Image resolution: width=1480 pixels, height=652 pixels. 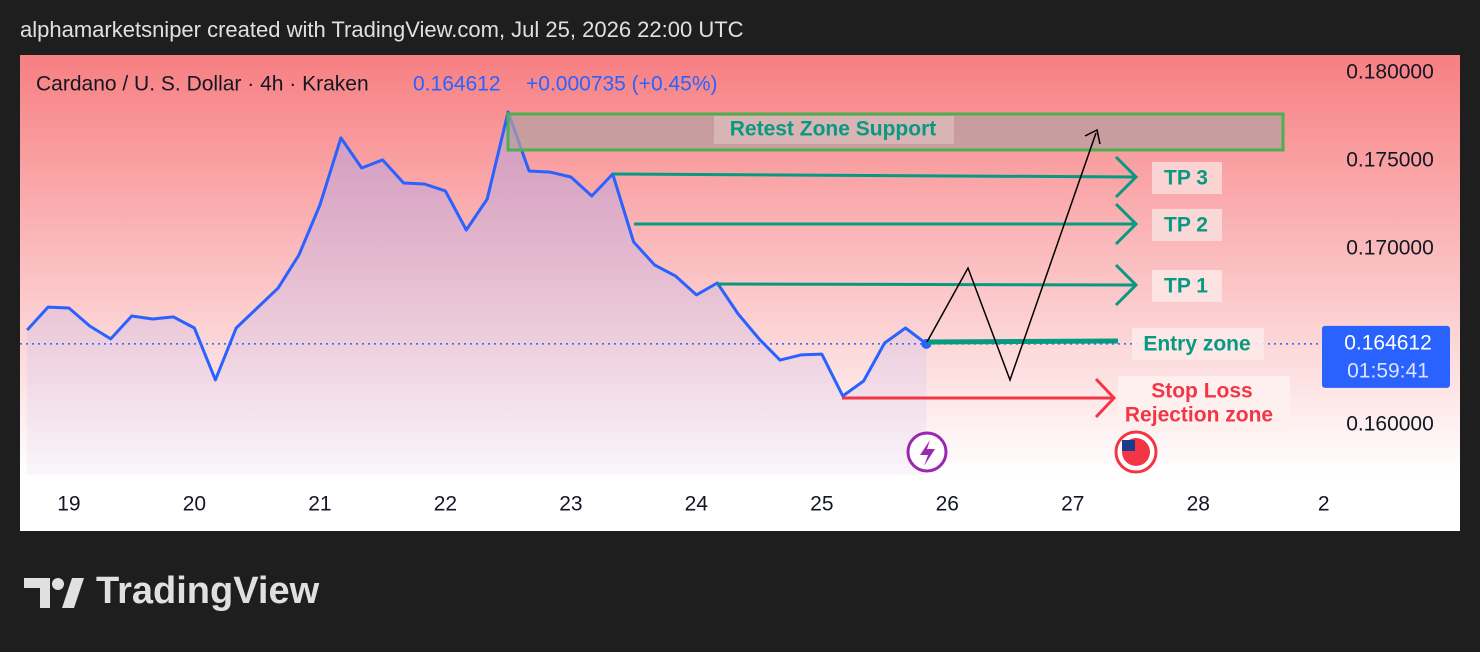 What do you see at coordinates (1390, 424) in the screenshot?
I see `y-tick-label: 0.160000` at bounding box center [1390, 424].